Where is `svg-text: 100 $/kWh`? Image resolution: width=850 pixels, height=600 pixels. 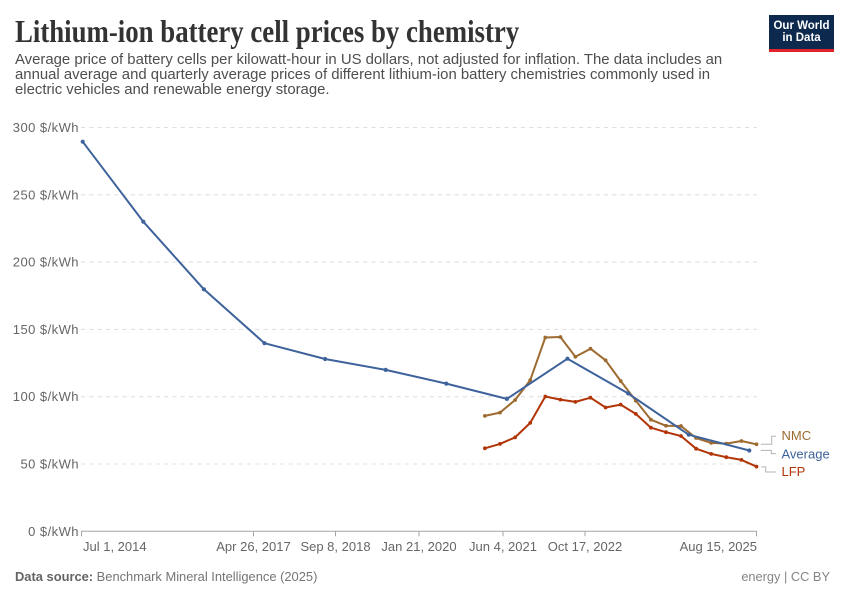
svg-text: 100 $/kWh is located at coordinates (46, 396).